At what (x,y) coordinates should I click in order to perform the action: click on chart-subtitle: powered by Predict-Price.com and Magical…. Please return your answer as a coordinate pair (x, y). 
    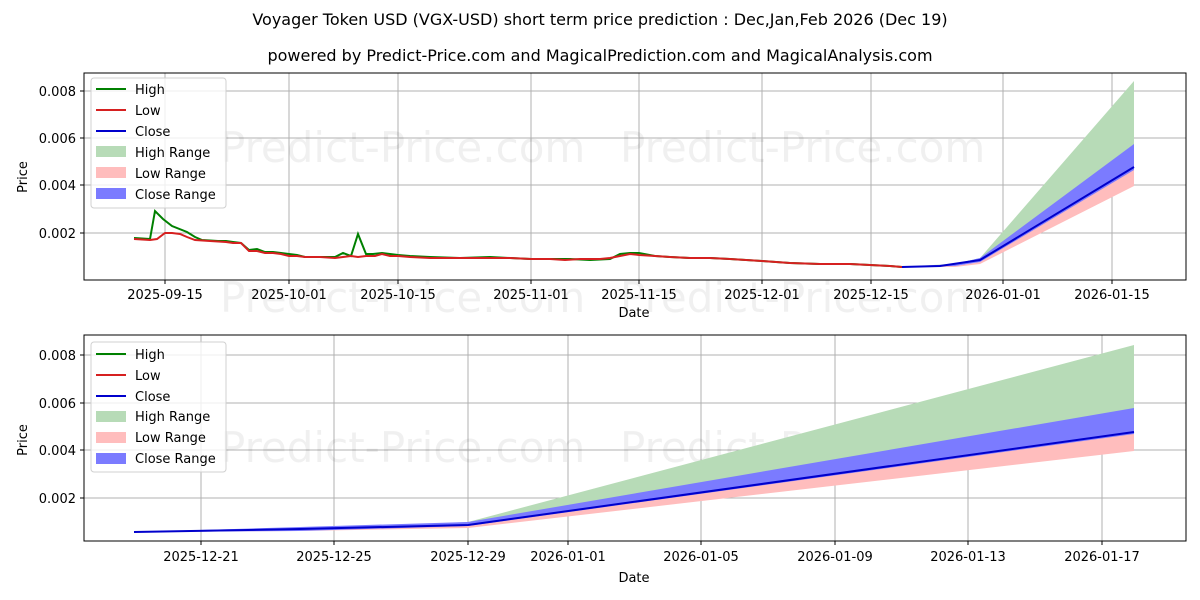
    Looking at the image, I should click on (600, 55).